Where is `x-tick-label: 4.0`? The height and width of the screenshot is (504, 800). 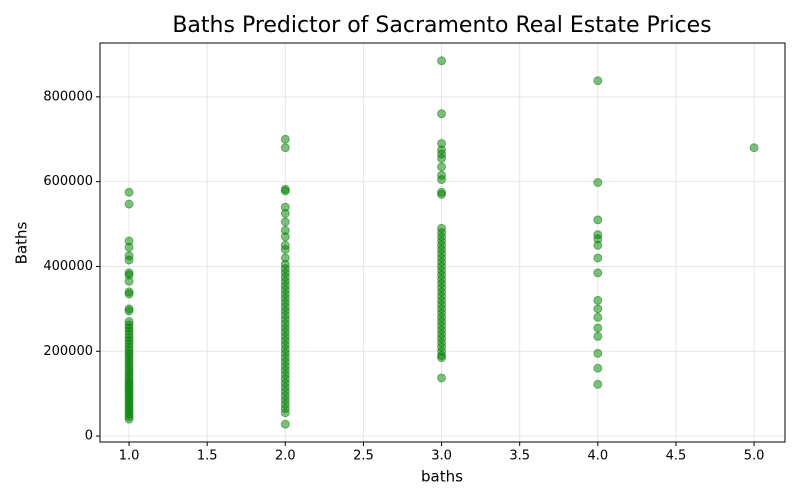
x-tick-label: 4.0 is located at coordinates (597, 456).